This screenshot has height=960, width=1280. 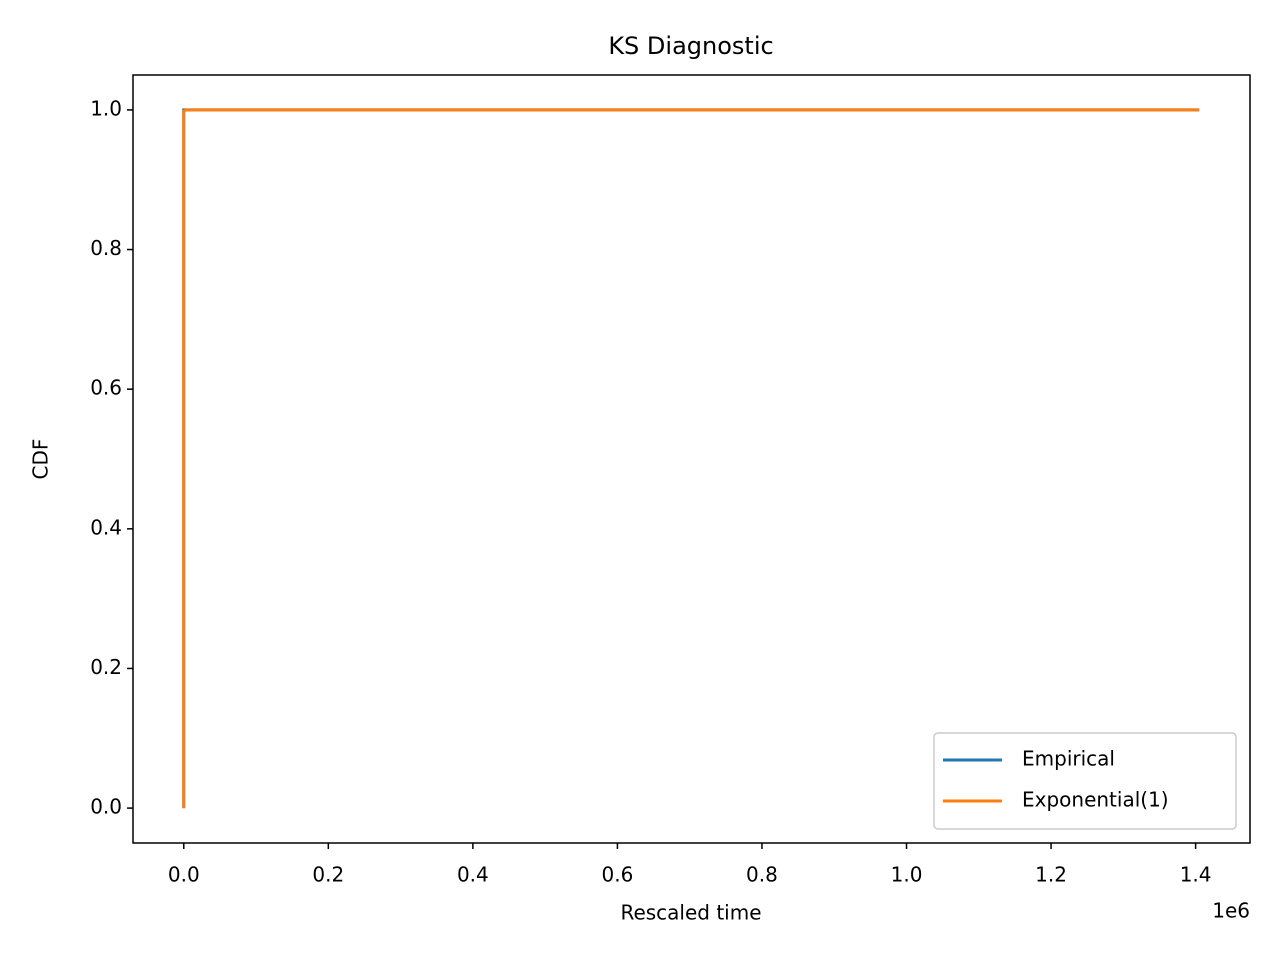 What do you see at coordinates (328, 875) in the screenshot?
I see `x-tick-label: 0.2` at bounding box center [328, 875].